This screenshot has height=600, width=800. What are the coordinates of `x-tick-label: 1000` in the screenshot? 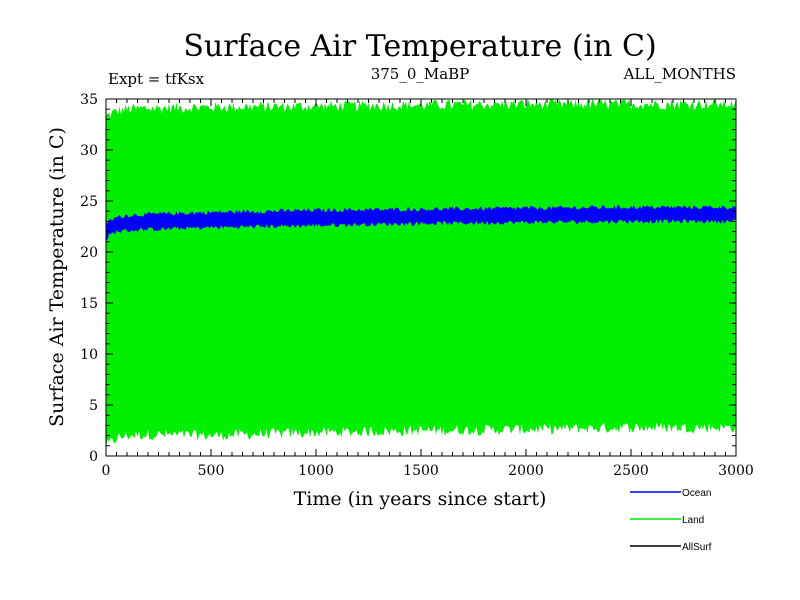 It's located at (316, 471).